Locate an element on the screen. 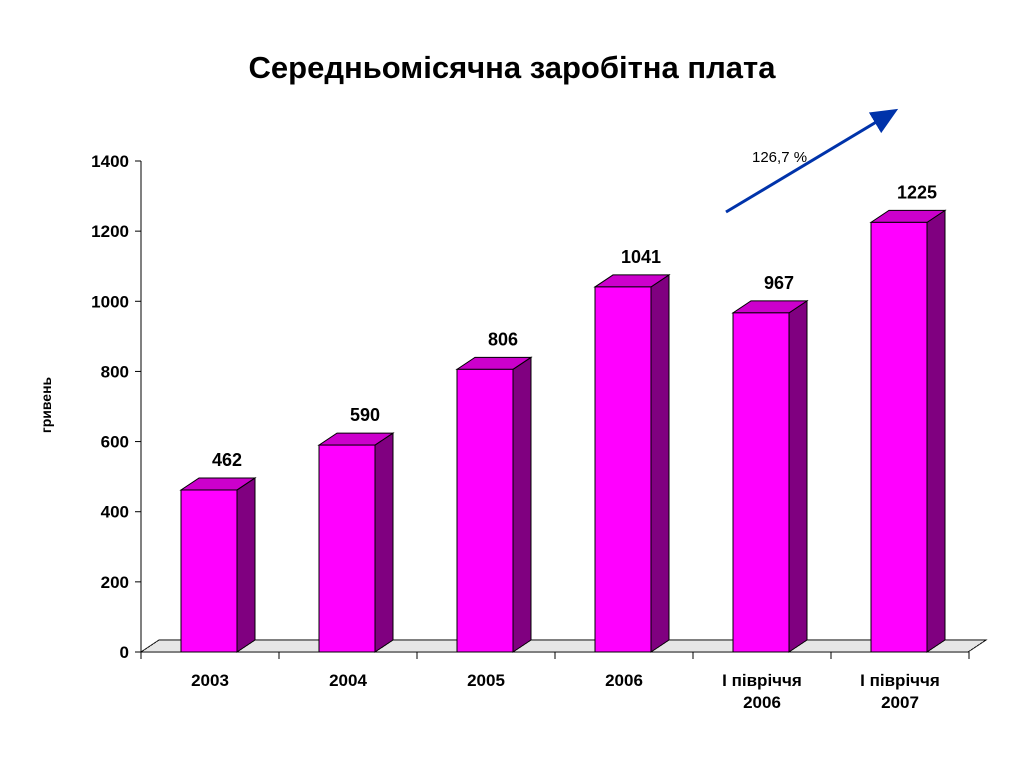 The image size is (1024, 768). data-label: 1041 is located at coordinates (641, 257).